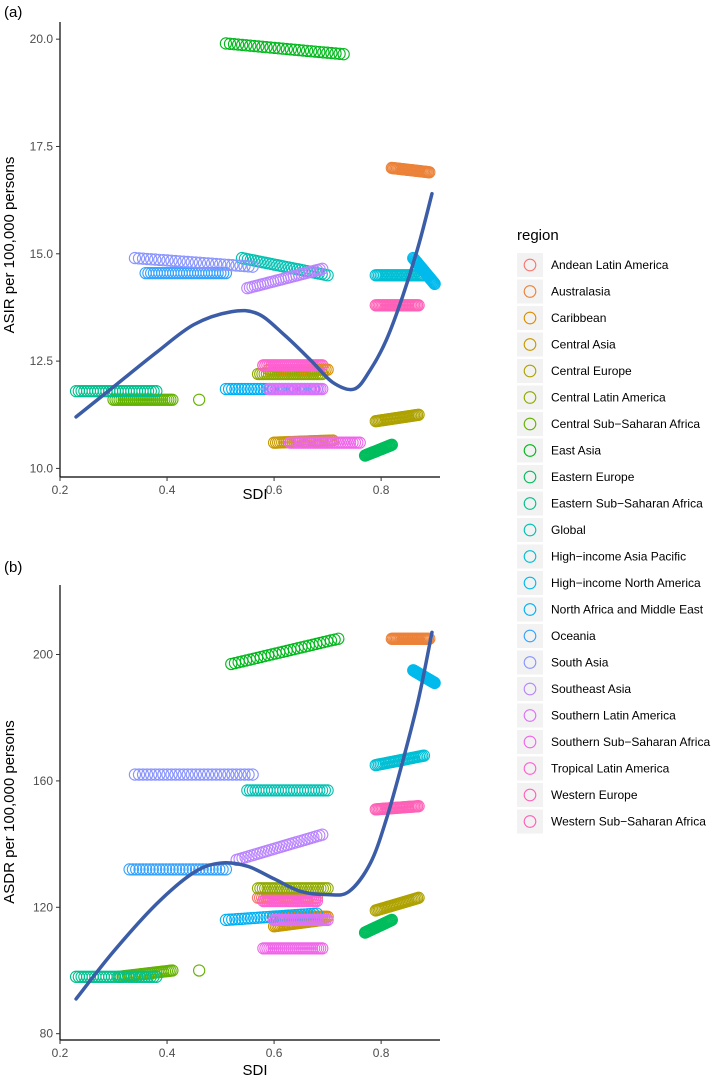  What do you see at coordinates (46, 844) in the screenshot?
I see `panel-b-y-ticks: 80 120 160 200` at bounding box center [46, 844].